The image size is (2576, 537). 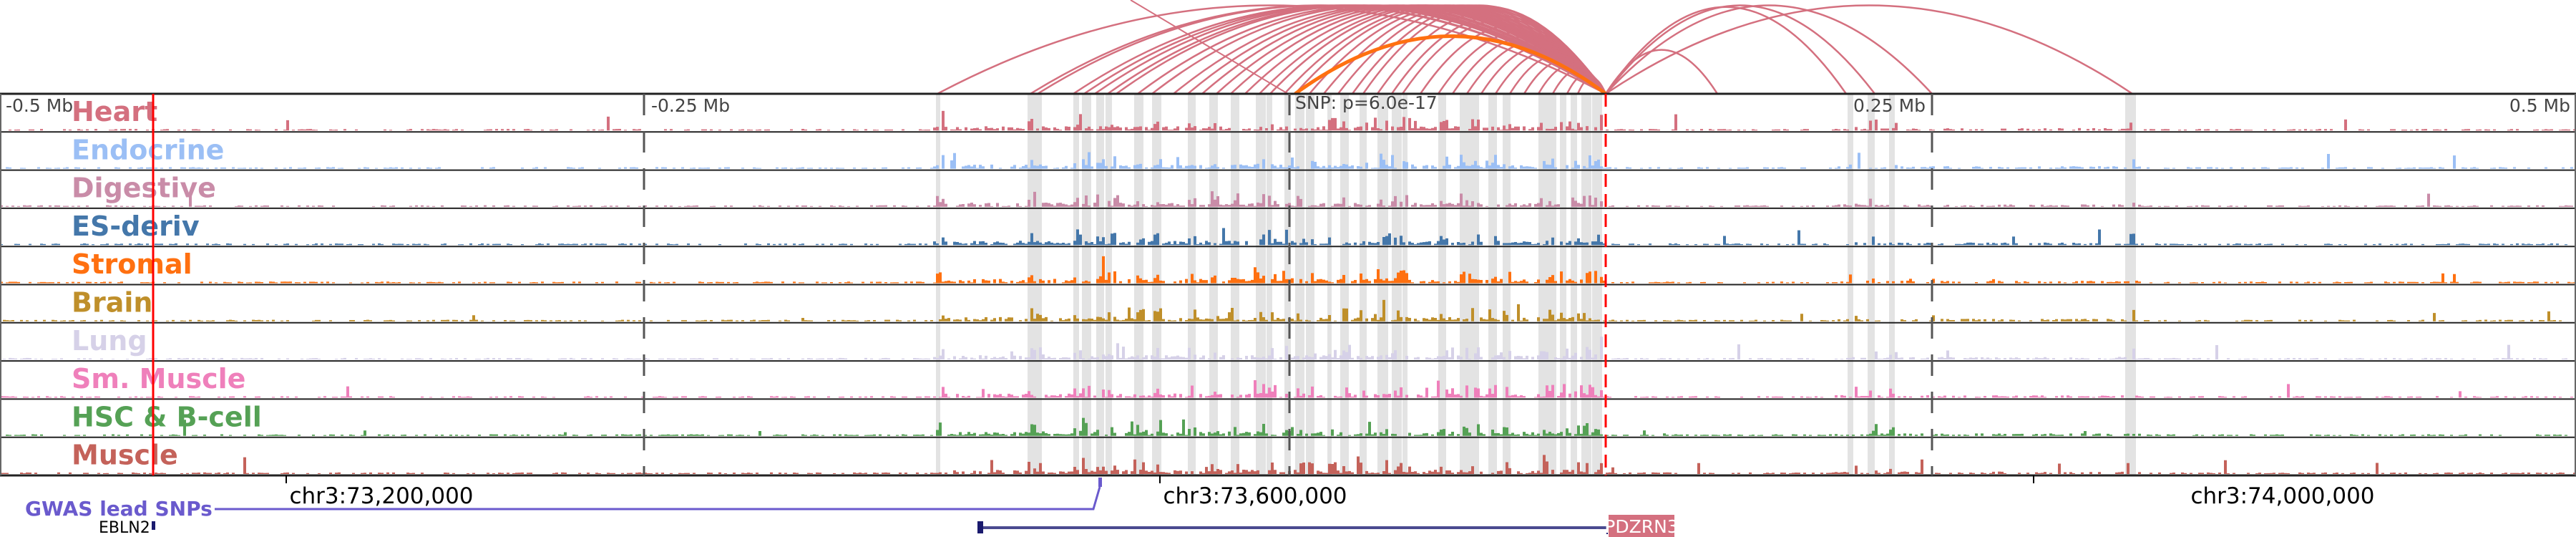 What do you see at coordinates (1255, 496) in the screenshot?
I see `coord-label: chr3:73,600,000` at bounding box center [1255, 496].